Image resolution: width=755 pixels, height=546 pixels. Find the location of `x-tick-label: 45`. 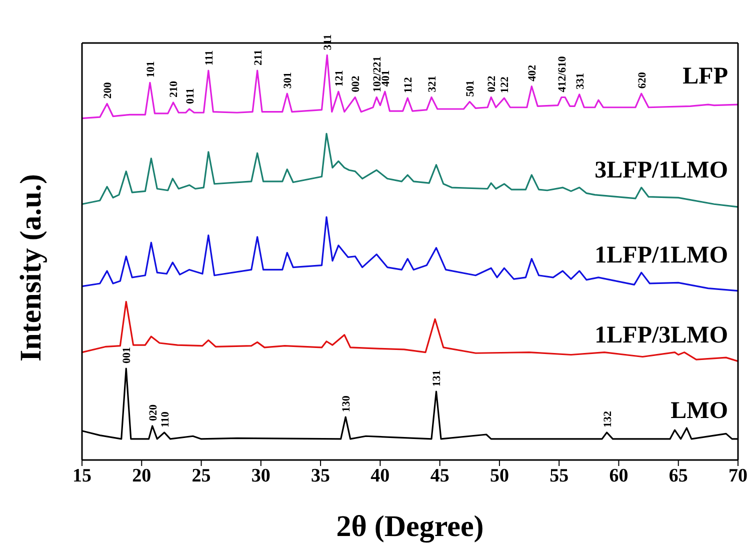

x-tick-label: 45 is located at coordinates (440, 475).